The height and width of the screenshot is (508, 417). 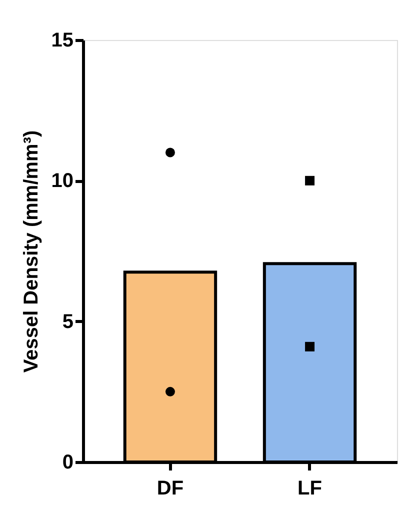 What do you see at coordinates (62, 181) in the screenshot?
I see `y-tick-label: 10` at bounding box center [62, 181].